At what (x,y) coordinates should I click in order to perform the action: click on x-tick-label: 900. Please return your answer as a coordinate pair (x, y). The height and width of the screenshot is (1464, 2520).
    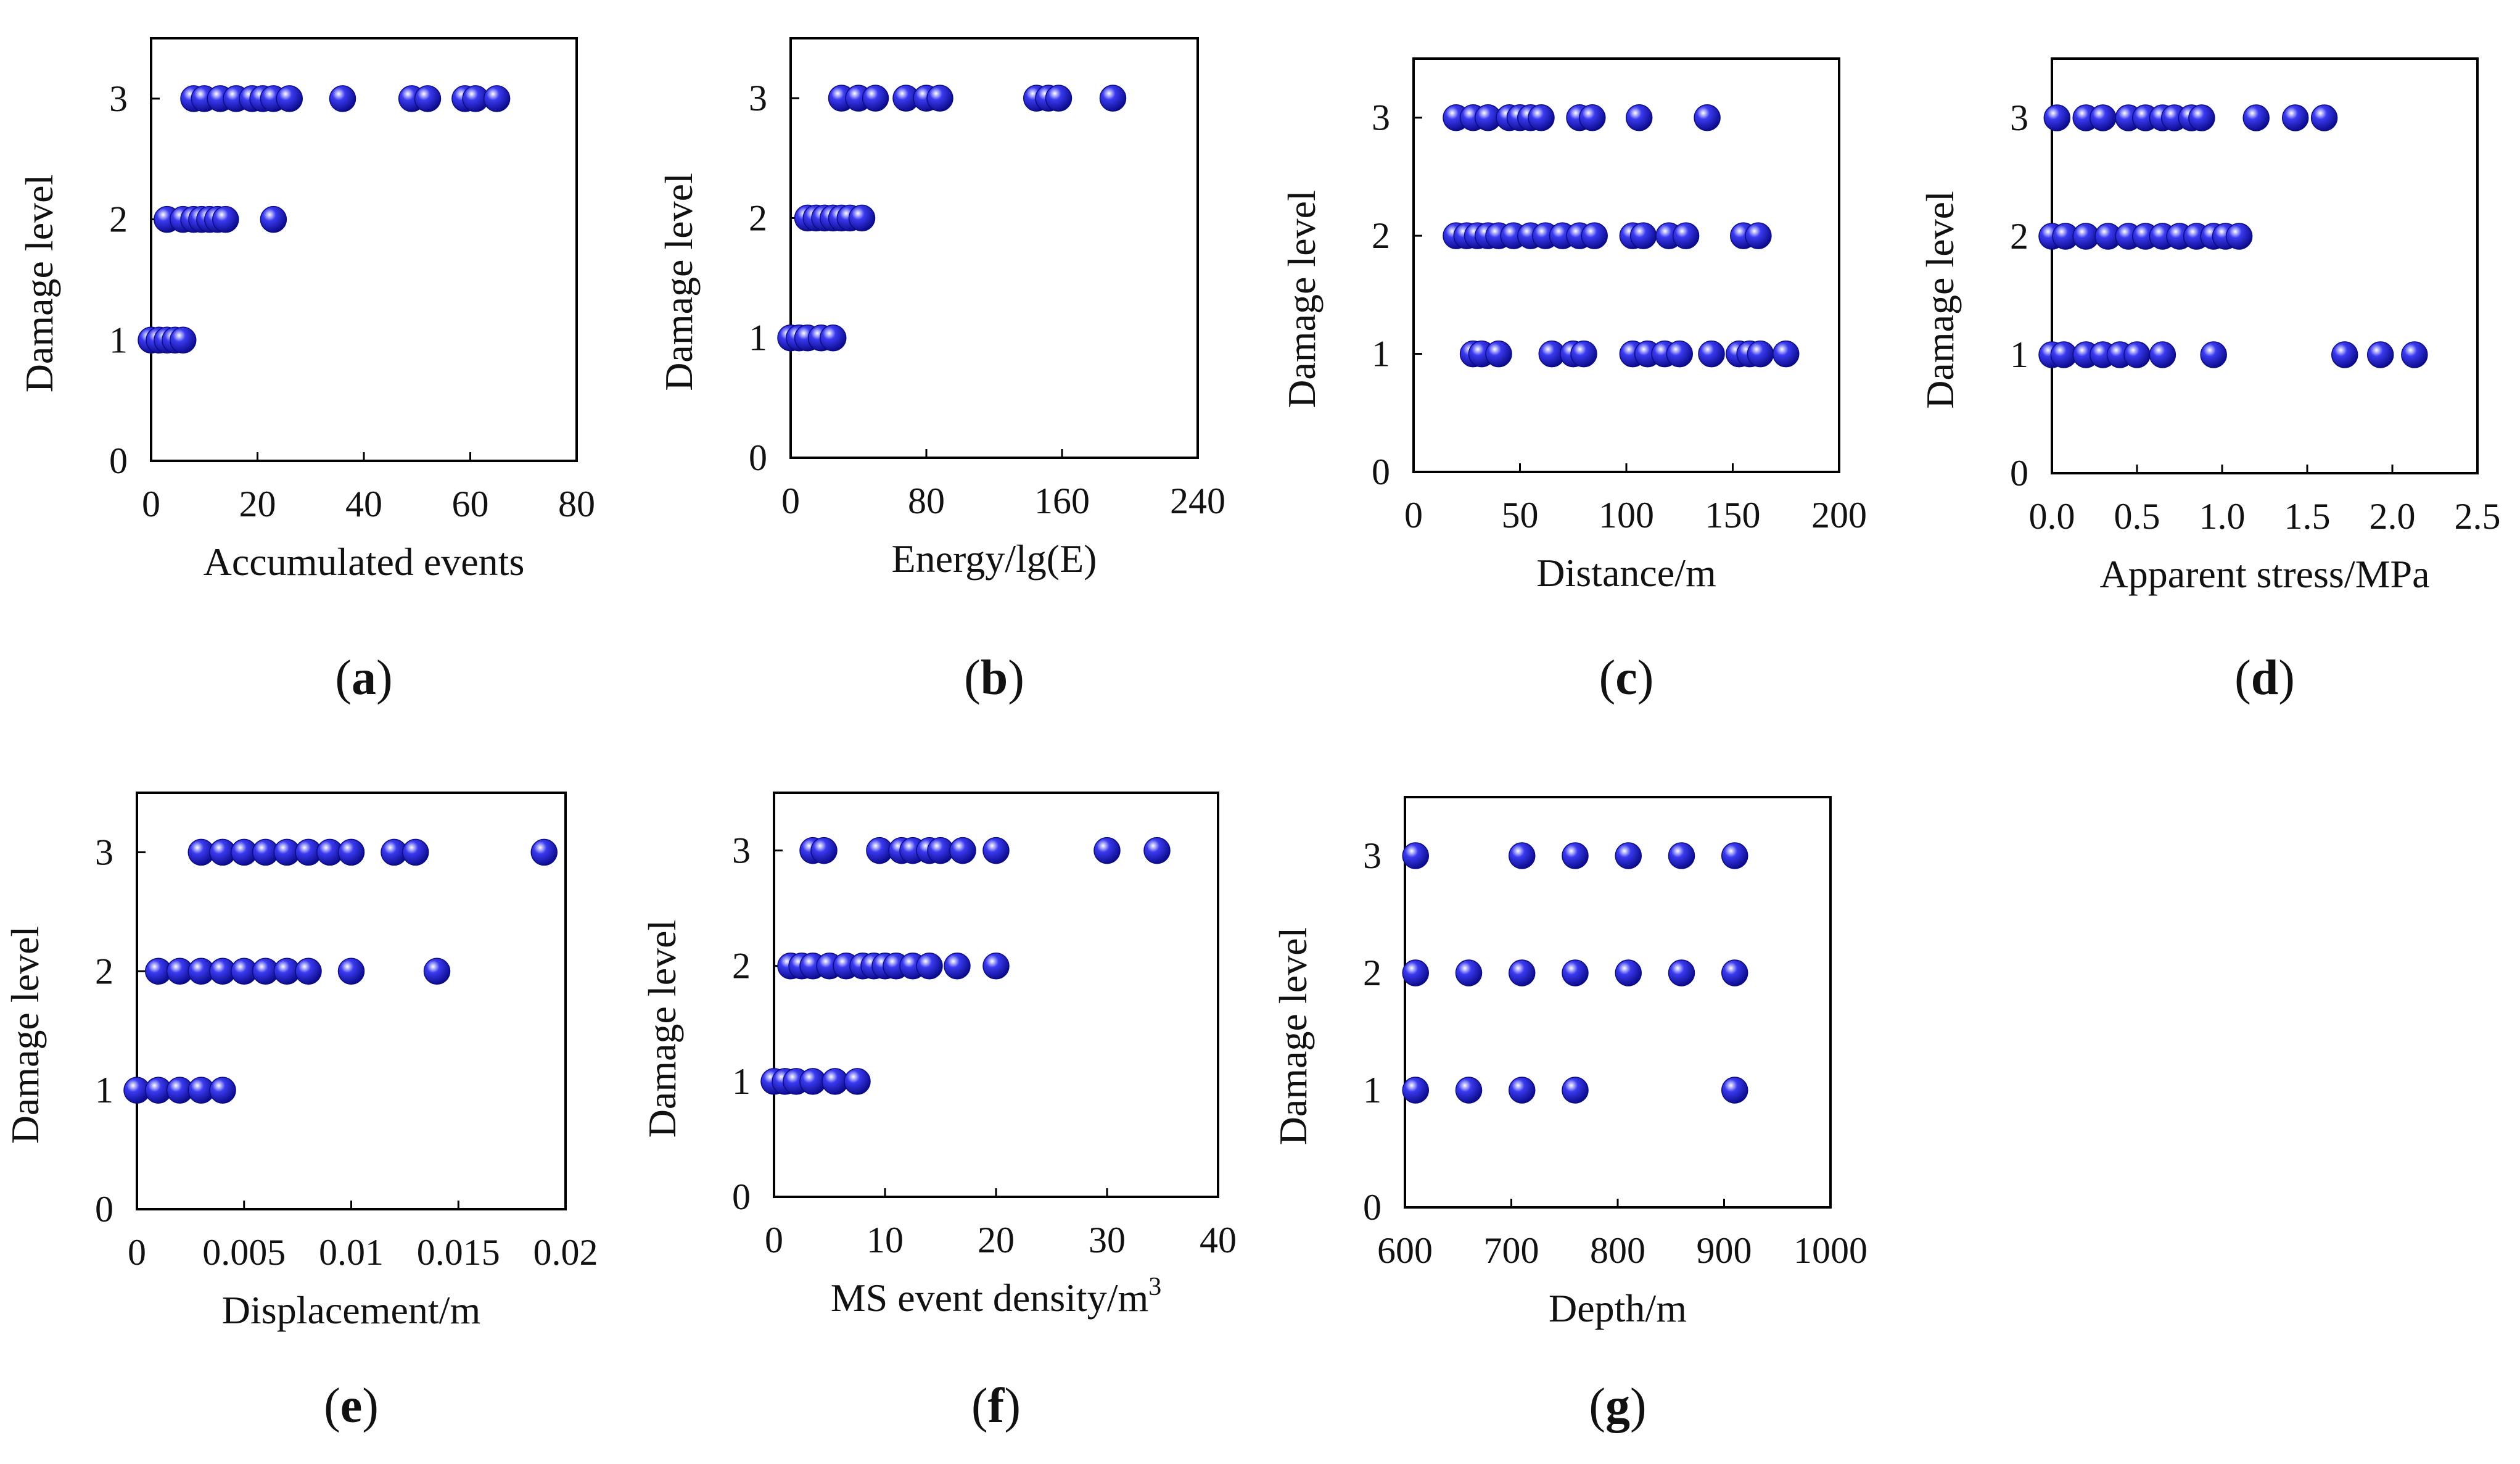
    Looking at the image, I should click on (1724, 1250).